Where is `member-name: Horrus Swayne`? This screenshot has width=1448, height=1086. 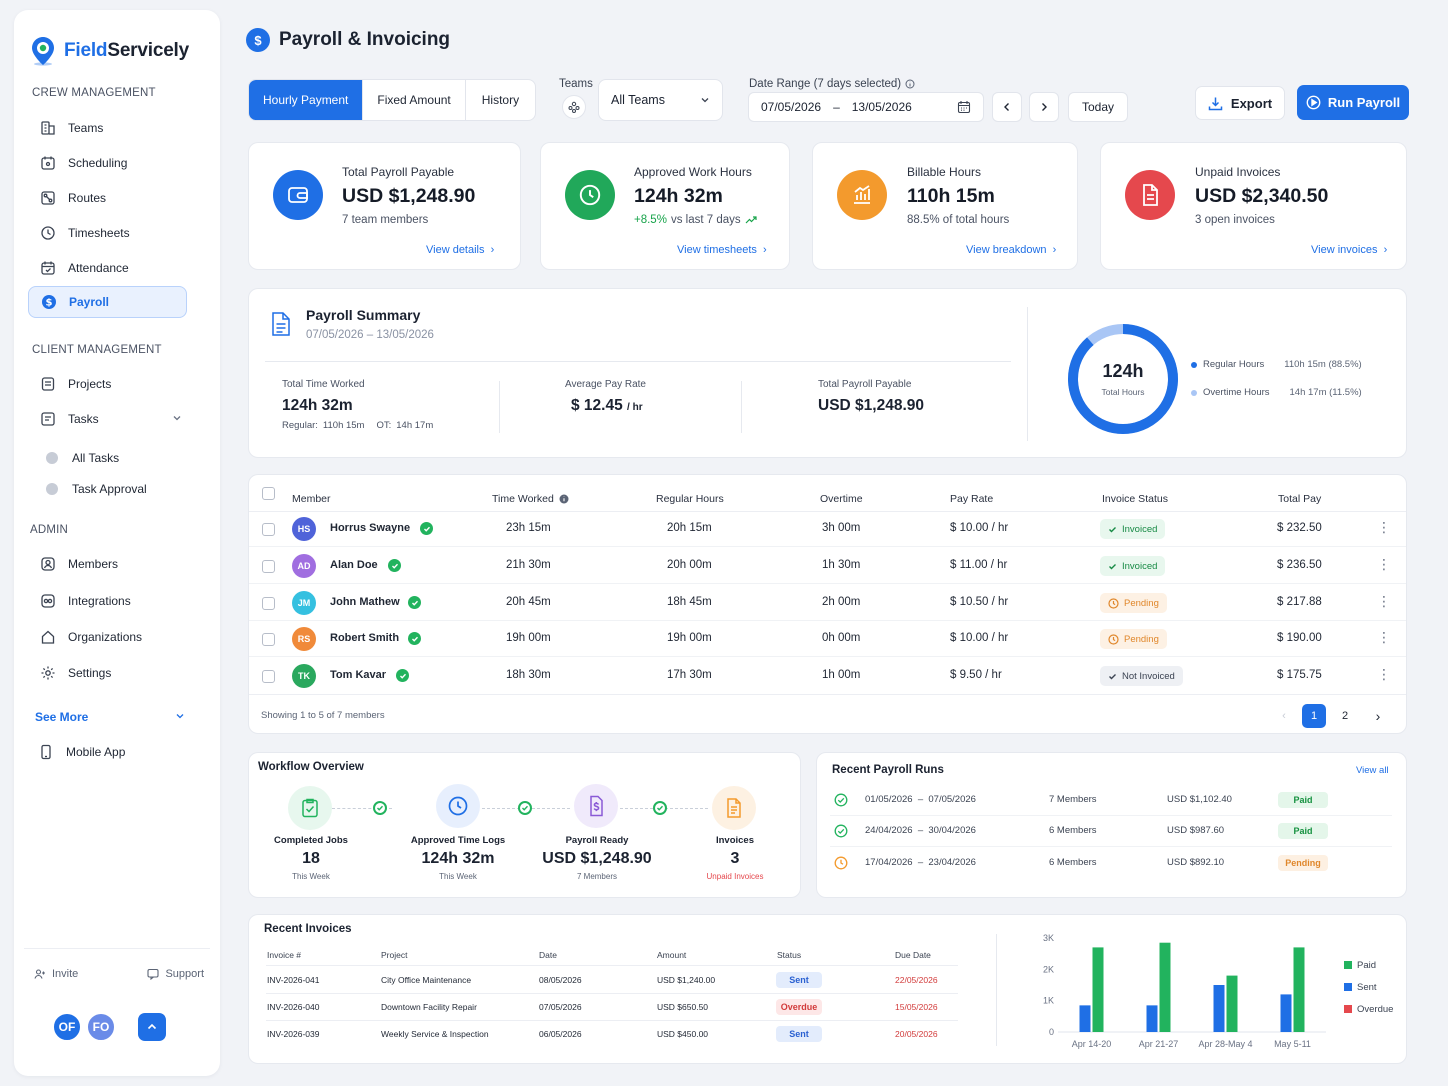
member-name: Horrus Swayne is located at coordinates (370, 528).